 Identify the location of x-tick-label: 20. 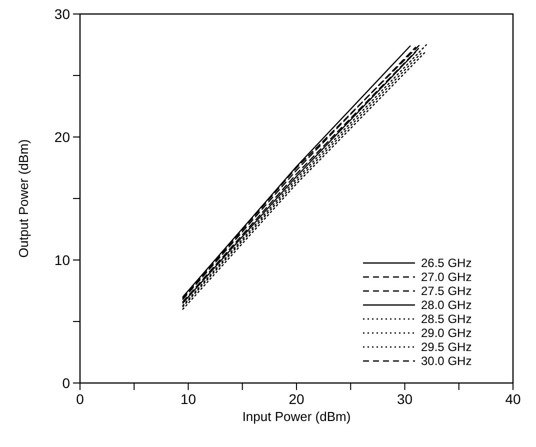
(296, 399).